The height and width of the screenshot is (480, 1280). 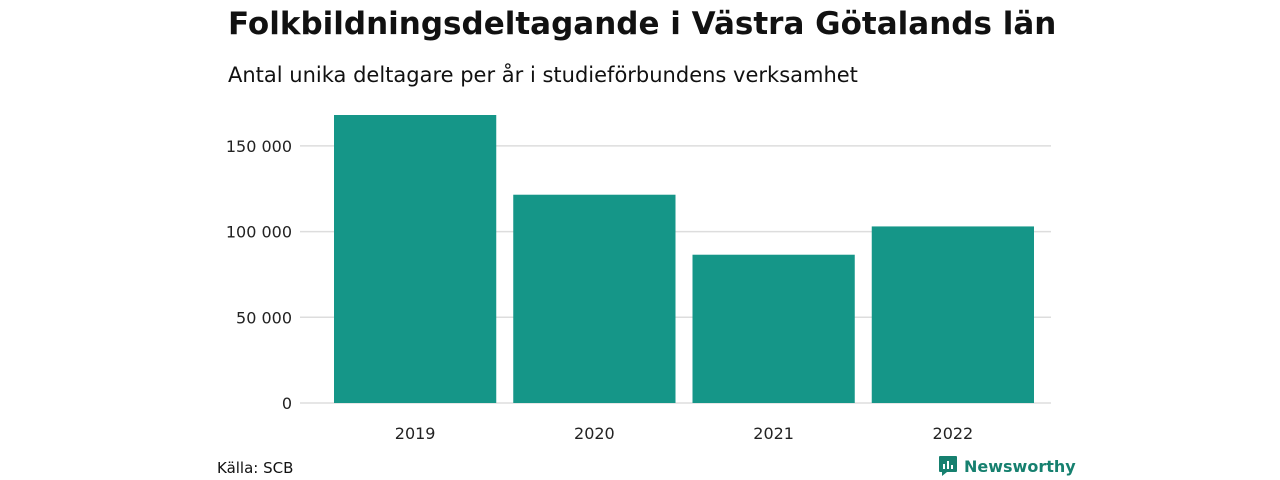 I want to click on y-tick-label: 0, so click(x=287, y=403).